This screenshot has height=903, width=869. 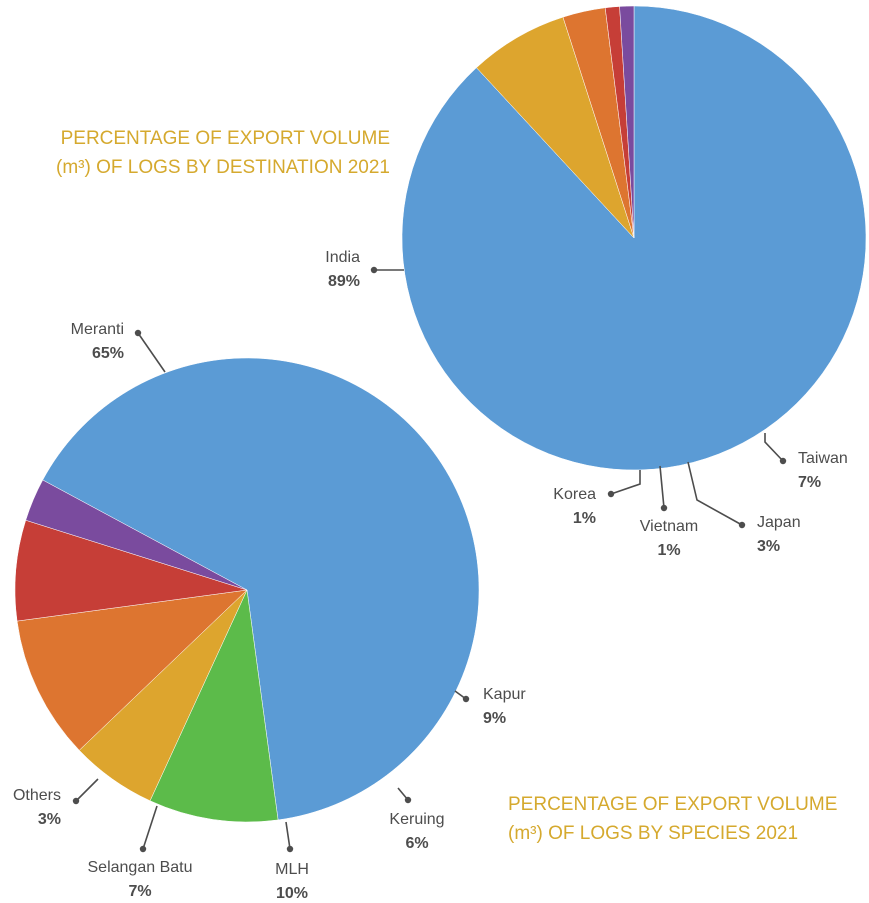 What do you see at coordinates (823, 458) in the screenshot?
I see `destination-label-taiwan: Taiwan` at bounding box center [823, 458].